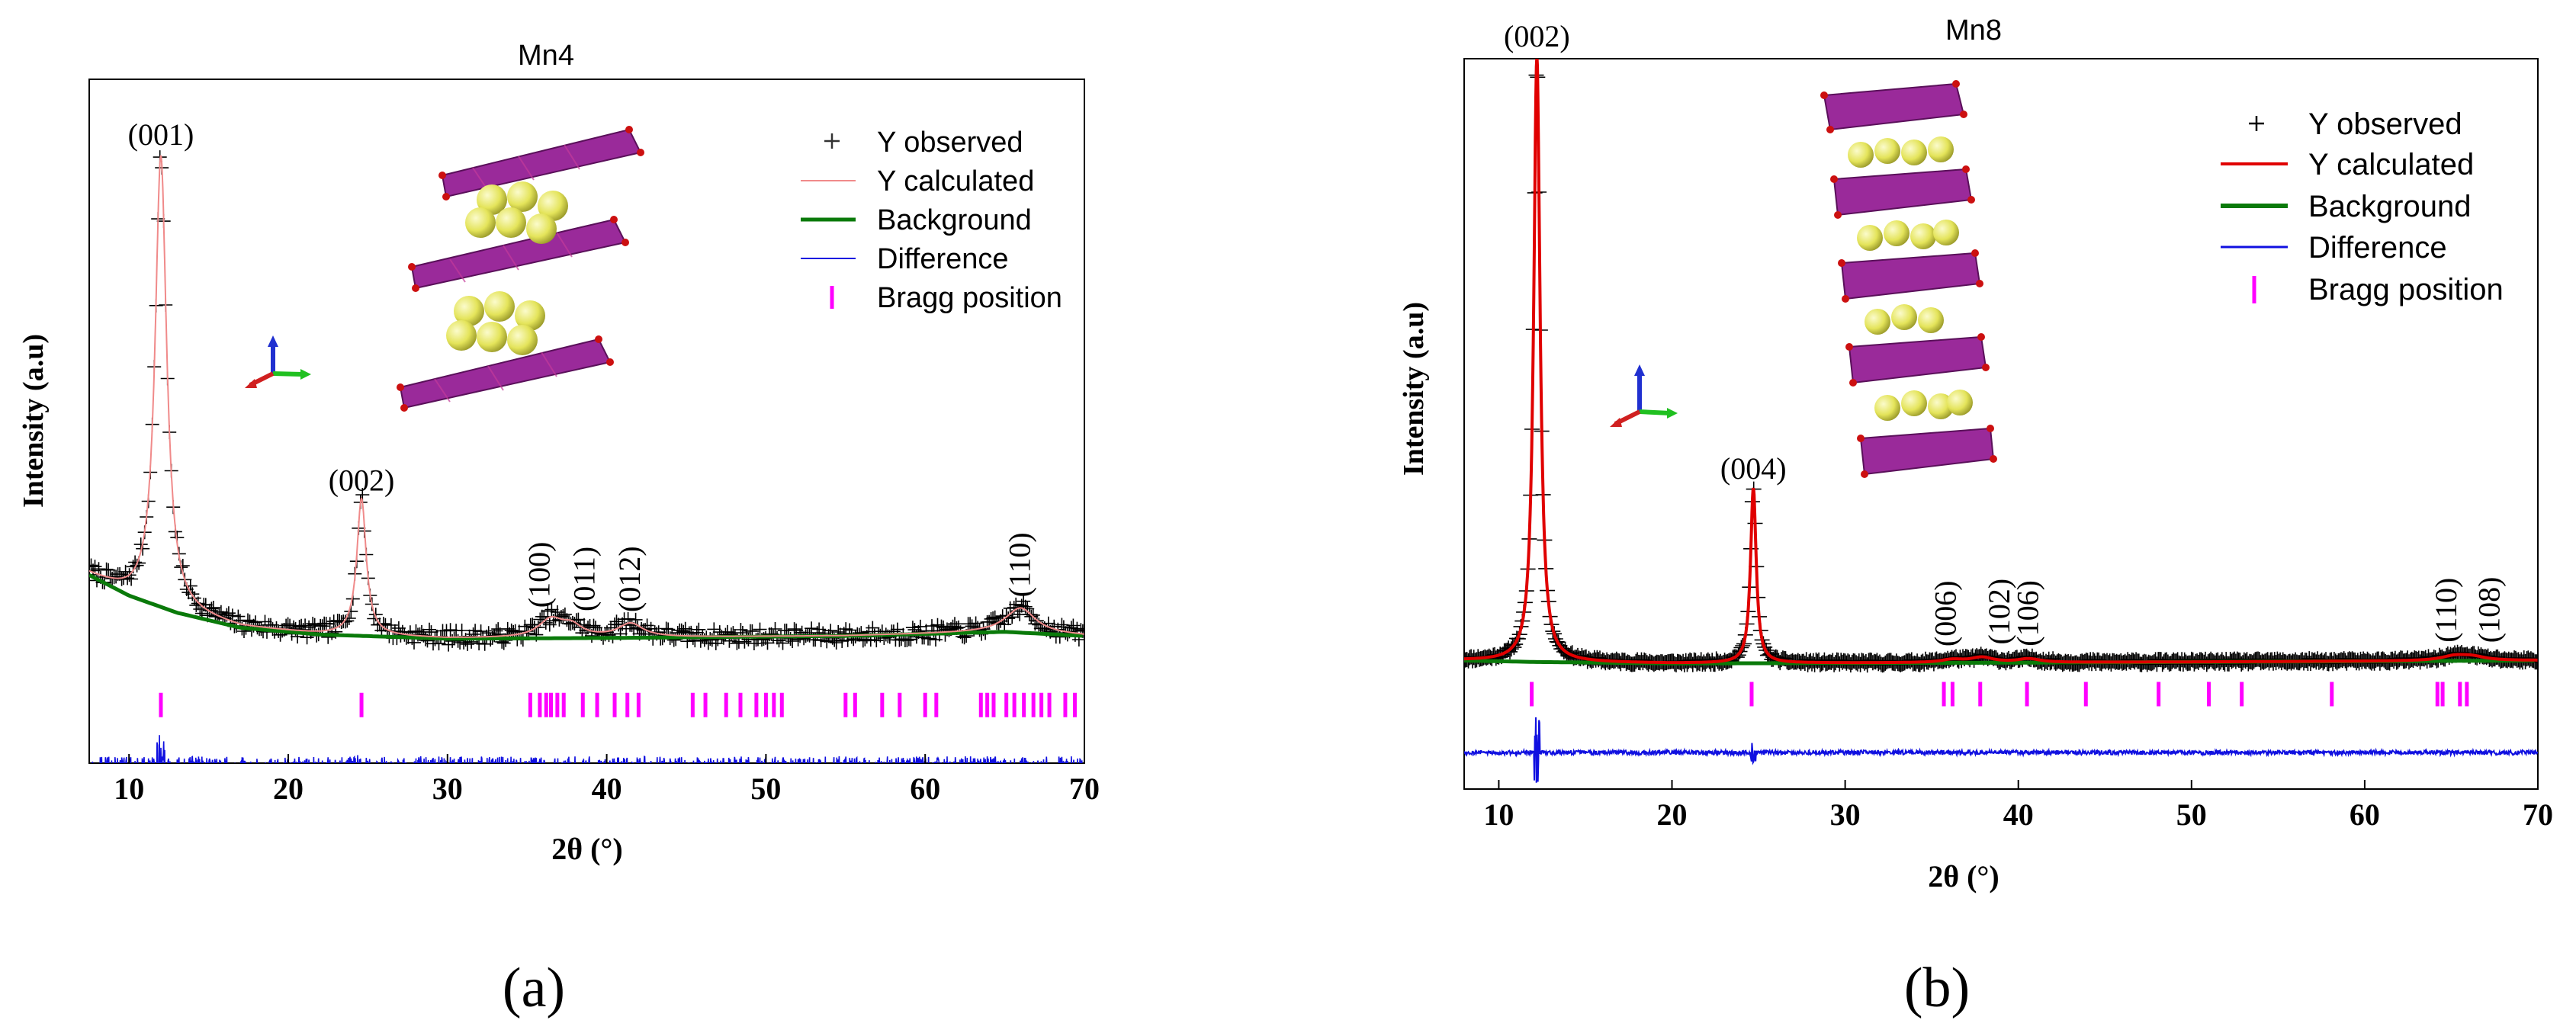 The width and height of the screenshot is (2576, 1033). I want to click on peak-label: (106), so click(2027, 613).